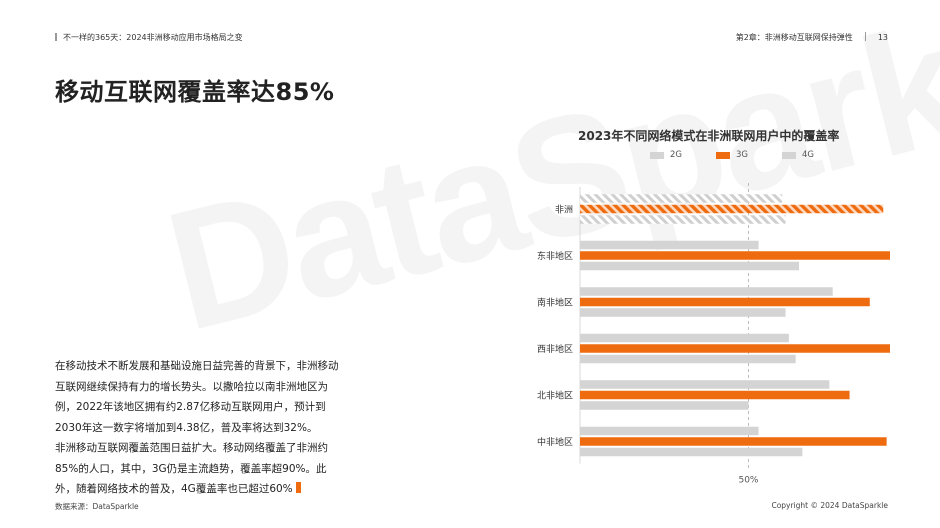 Image resolution: width=940 pixels, height=528 pixels. Describe the element at coordinates (865, 36) in the screenshot. I see `header-separator` at that location.